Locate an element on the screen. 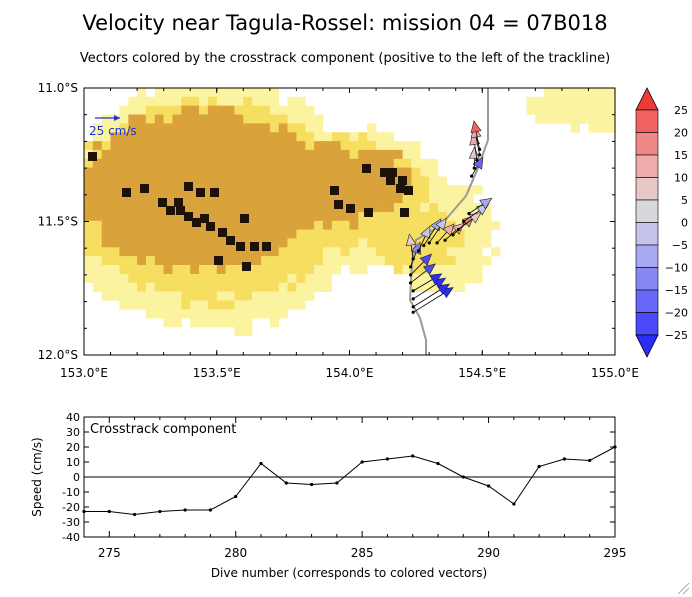 This screenshot has width=692, height=597. resize-grip-icon is located at coordinates (683, 588).